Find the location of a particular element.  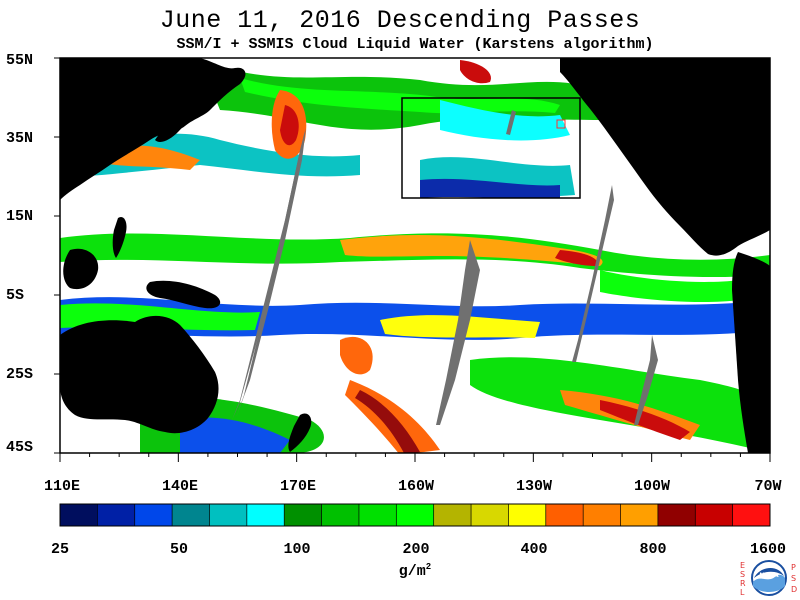

colorbar-label-1600: 1600 is located at coordinates (767, 549).